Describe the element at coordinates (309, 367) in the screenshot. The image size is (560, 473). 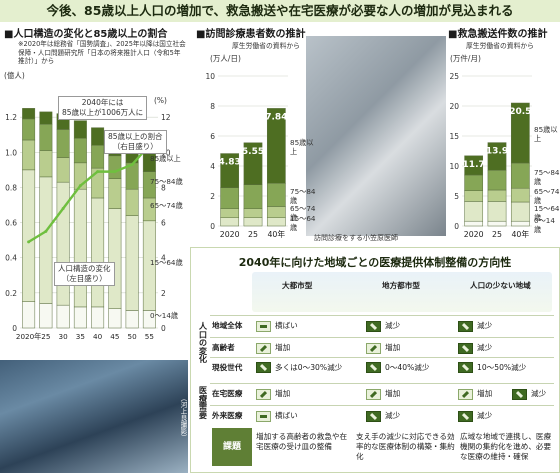
I see `cell-text: 多くは0～30%減少` at that location.